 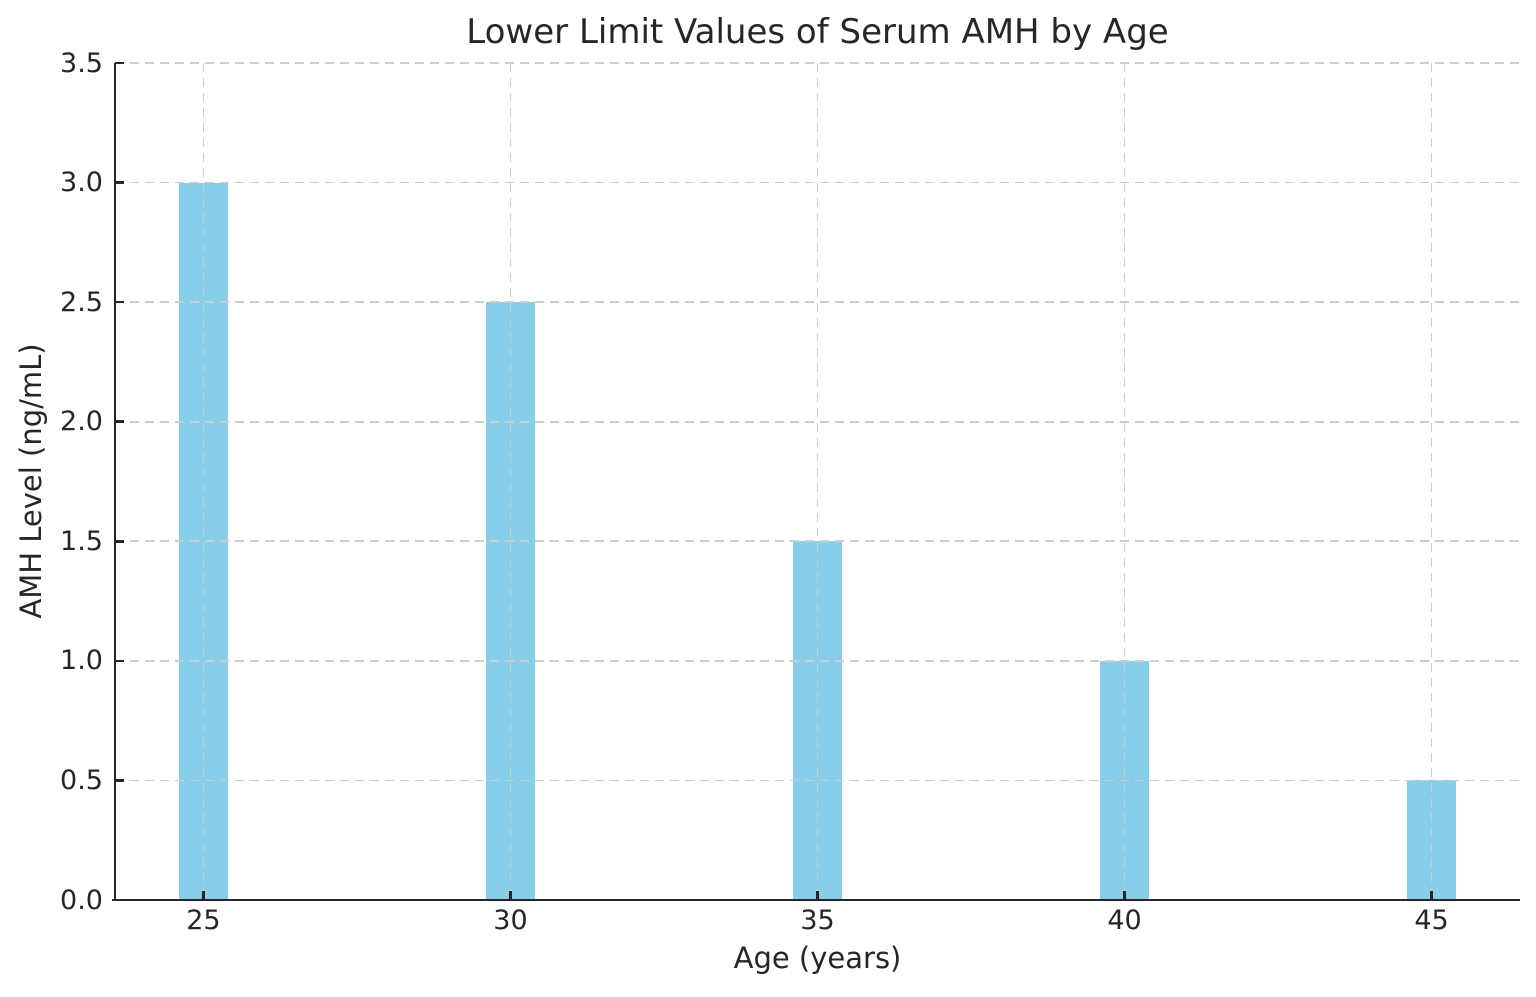 What do you see at coordinates (81, 780) in the screenshot?
I see `y-tick-label: 0.5` at bounding box center [81, 780].